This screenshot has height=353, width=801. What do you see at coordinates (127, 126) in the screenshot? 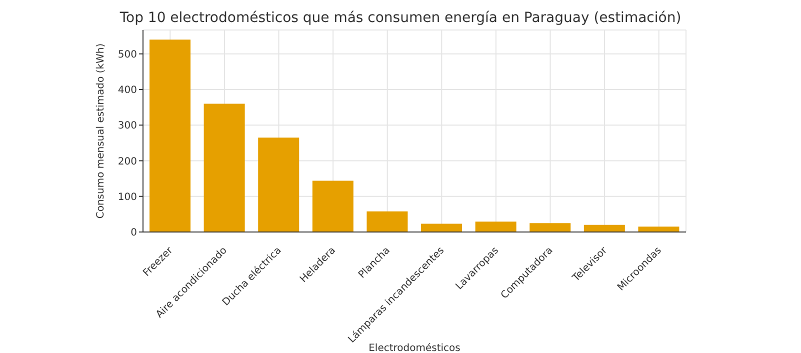
I see `y-tick-label: 300` at bounding box center [127, 126].